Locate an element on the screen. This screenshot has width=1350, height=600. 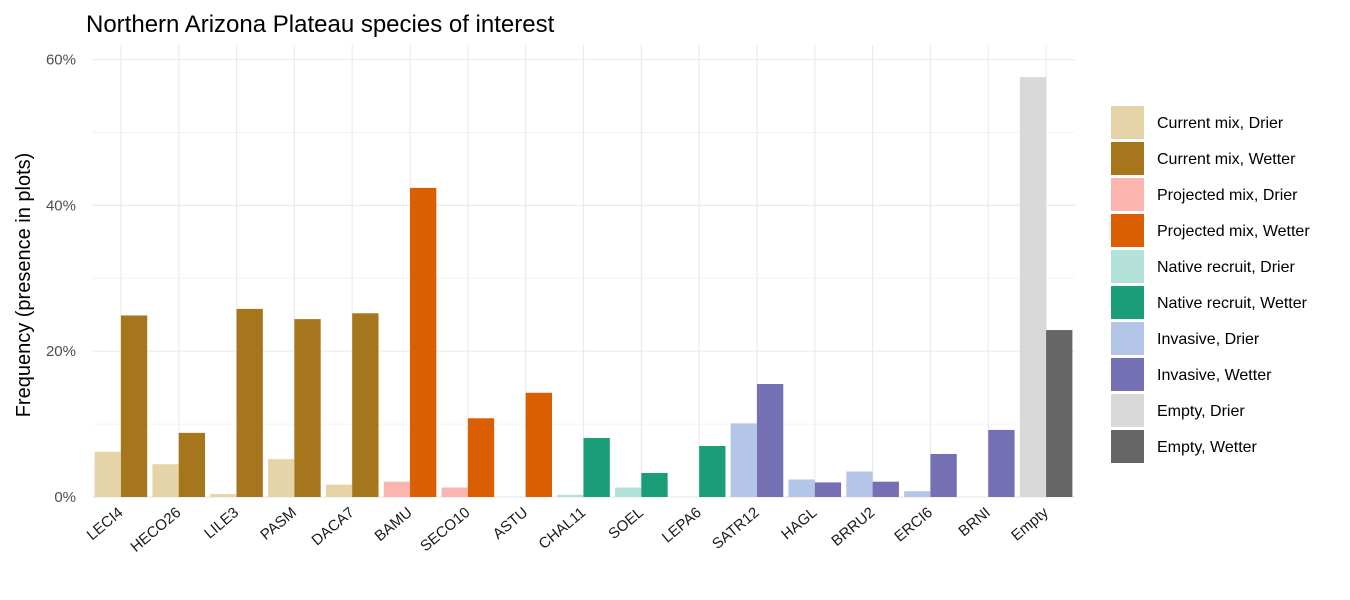
y-axis-ticks: 0% 20% 40% 60% is located at coordinates (61, 279).